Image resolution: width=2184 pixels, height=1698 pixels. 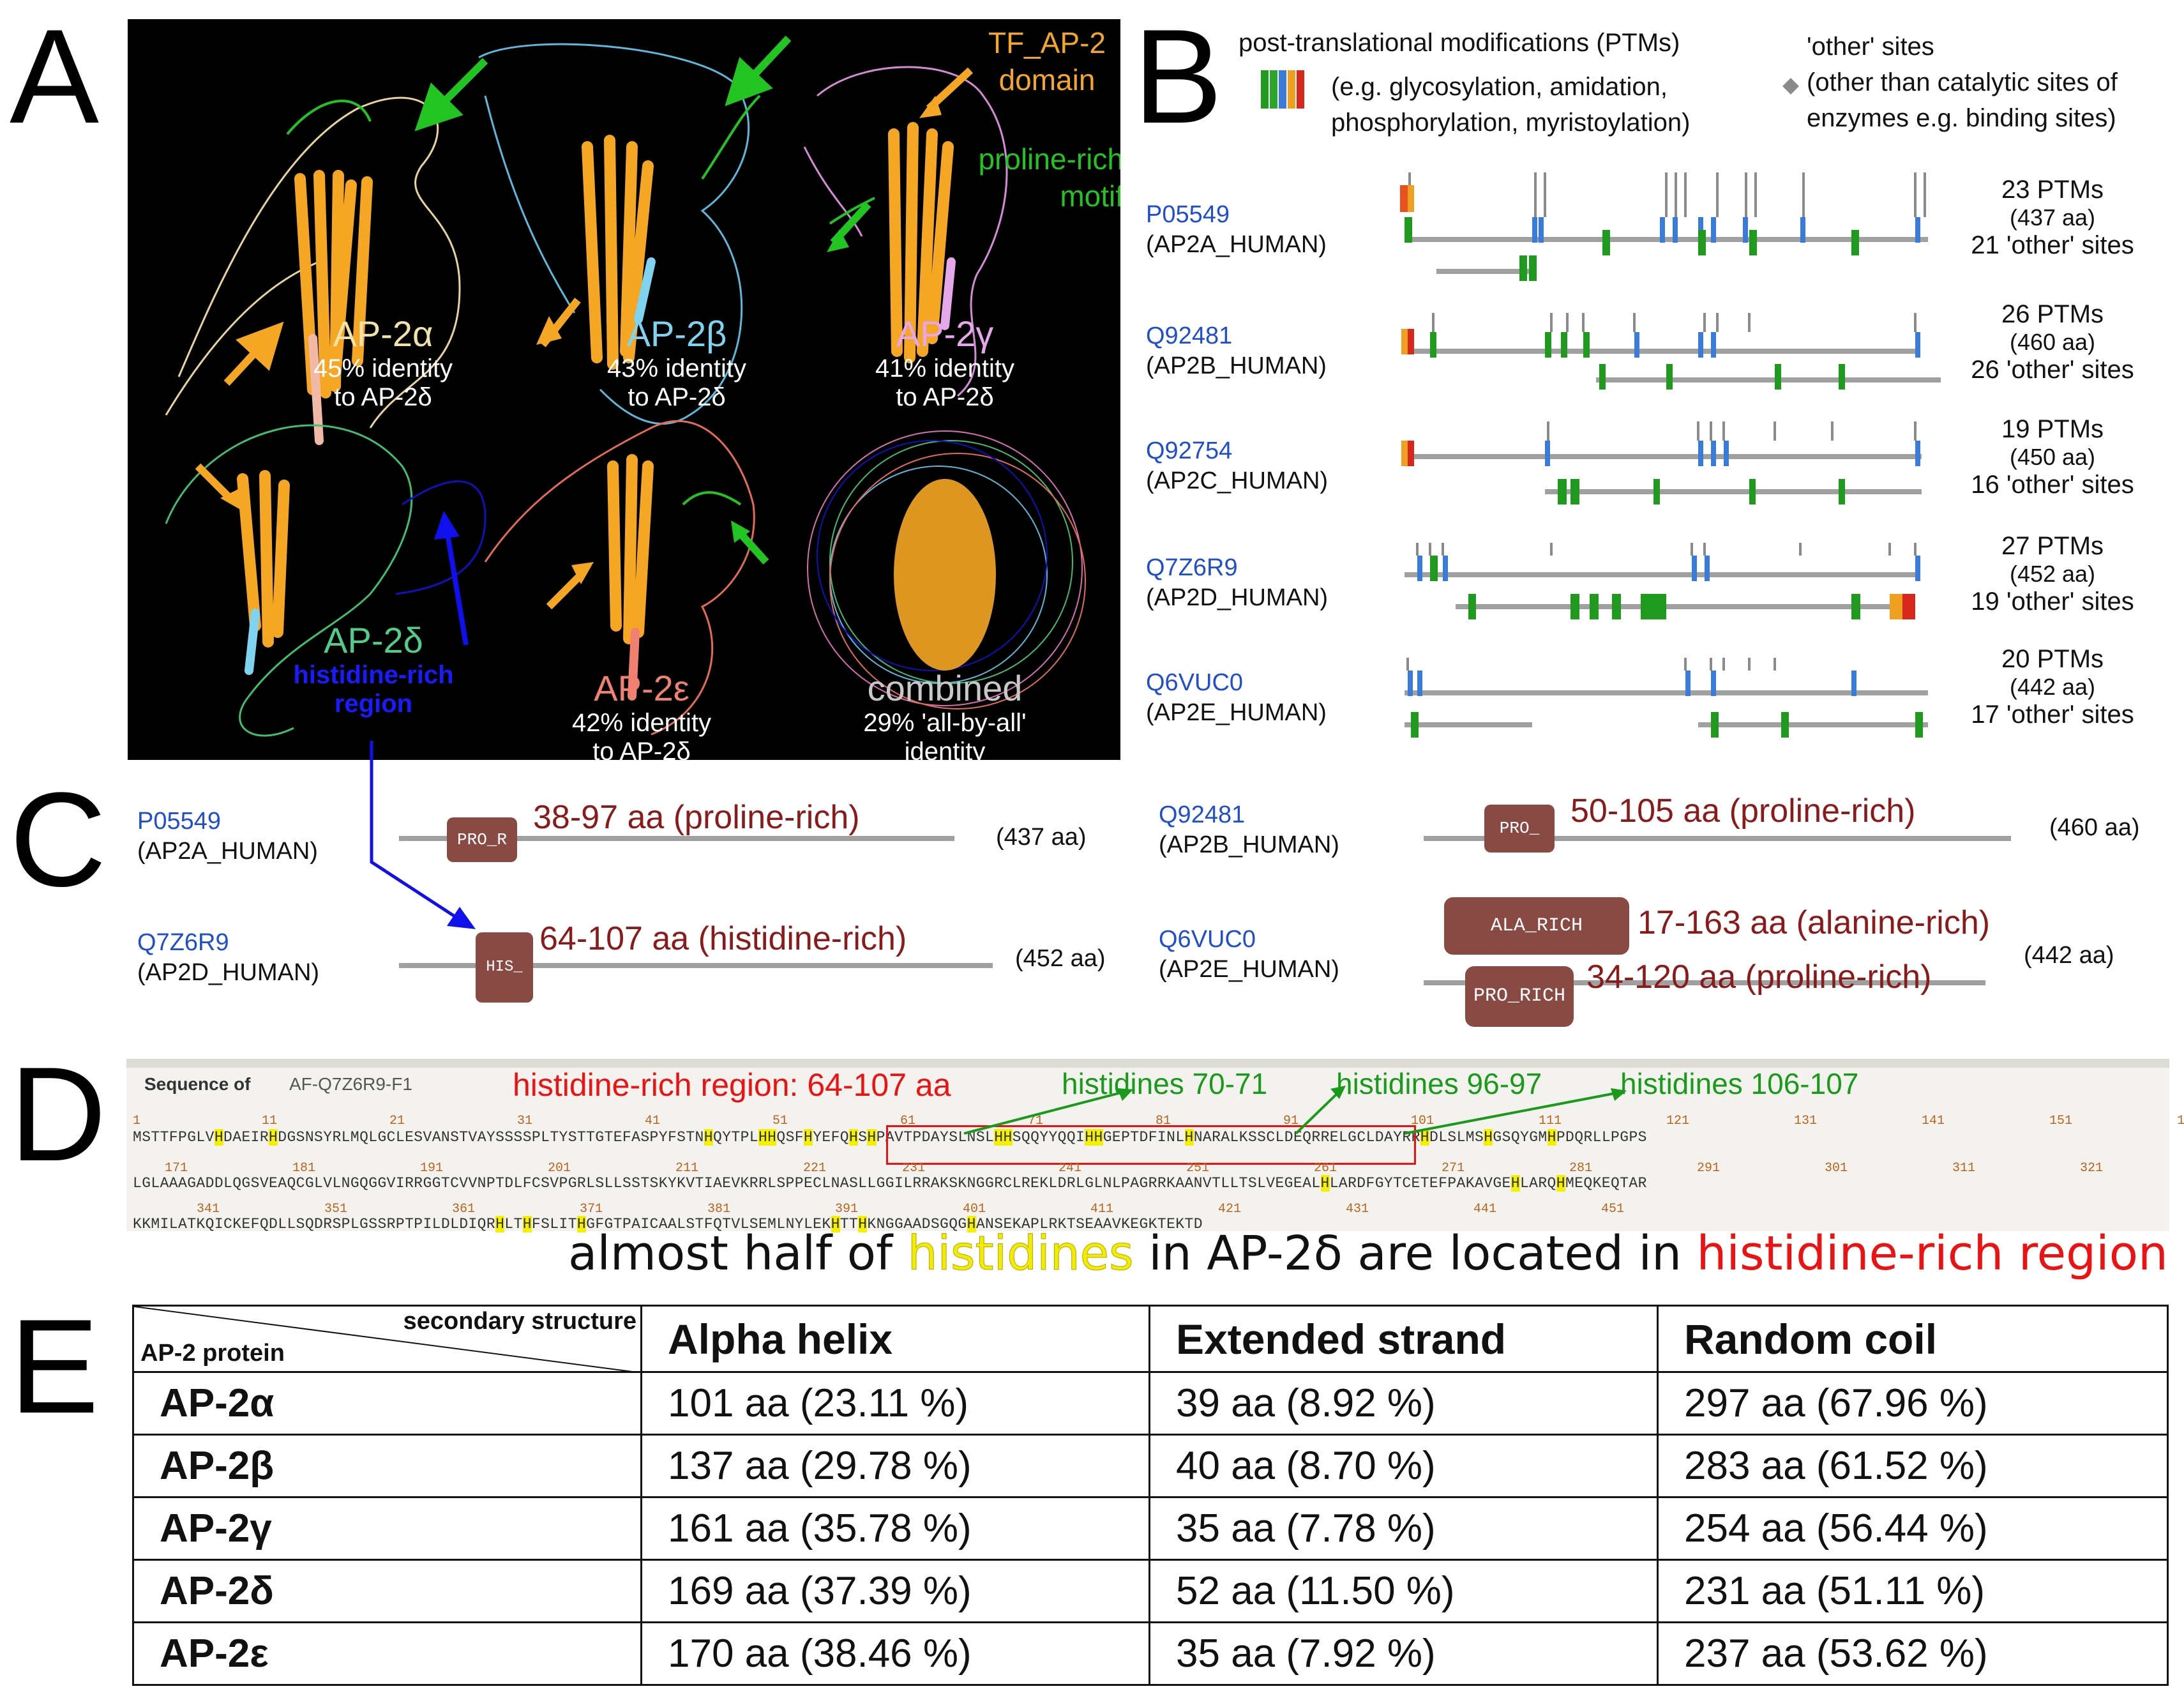 What do you see at coordinates (1236, 366) in the screenshot?
I see `b-name-ap2b: (AP2B_HUMAN)` at bounding box center [1236, 366].